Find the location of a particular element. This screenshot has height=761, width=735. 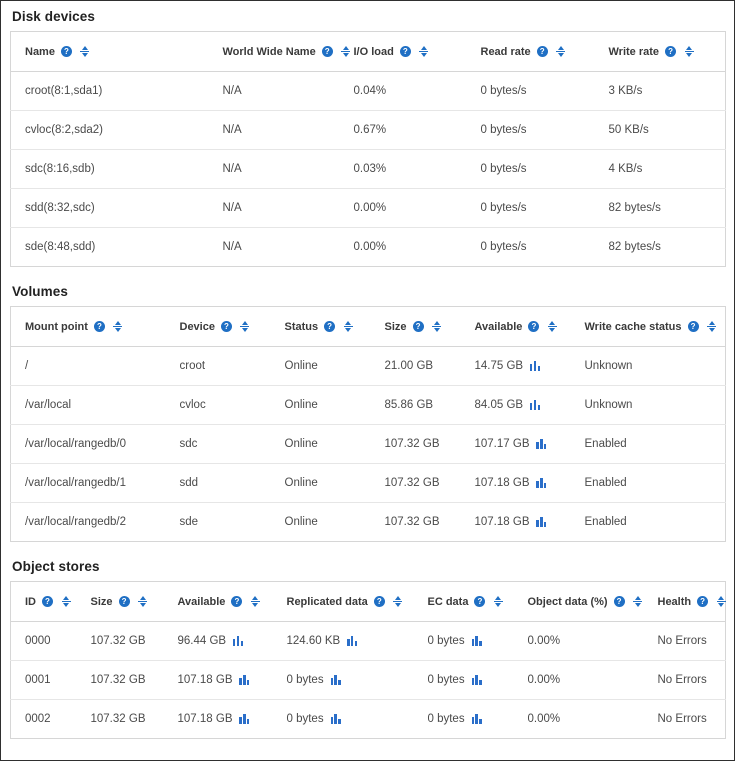

cell-value: Unknown is located at coordinates (608, 366).